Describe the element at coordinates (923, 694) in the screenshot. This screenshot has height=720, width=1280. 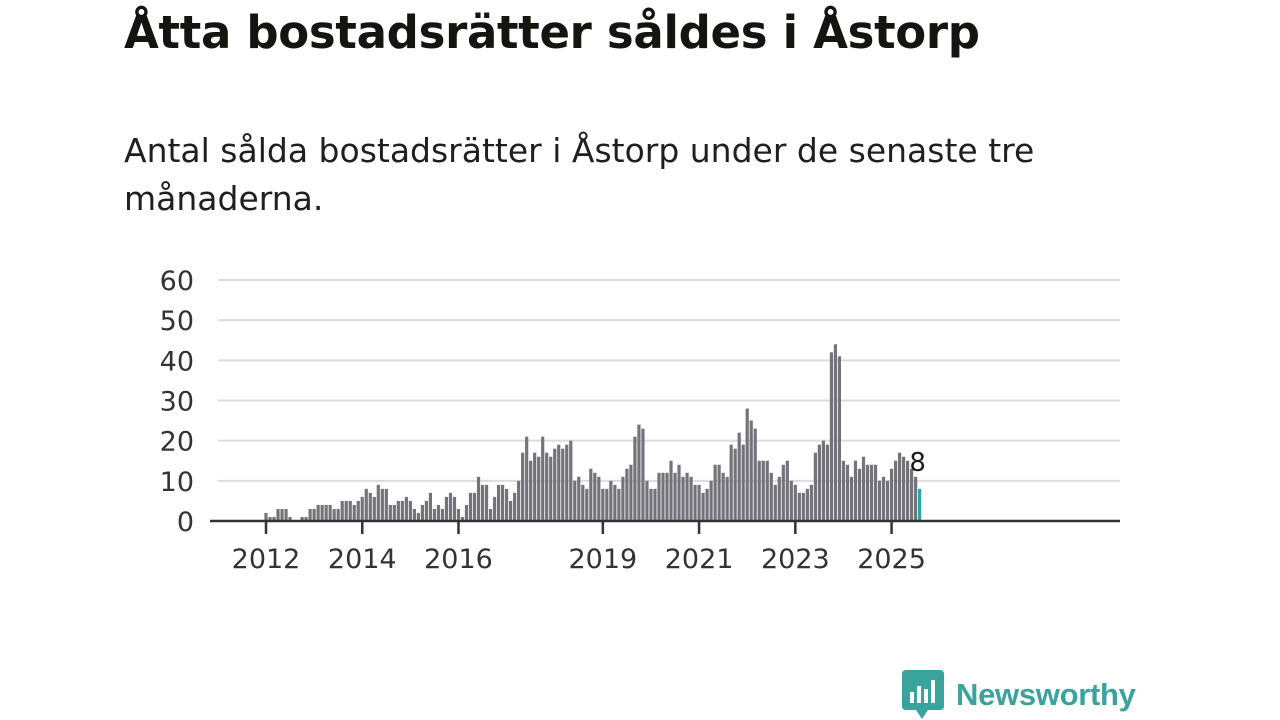
I see `newsworthy-chart-bubble-icon` at that location.